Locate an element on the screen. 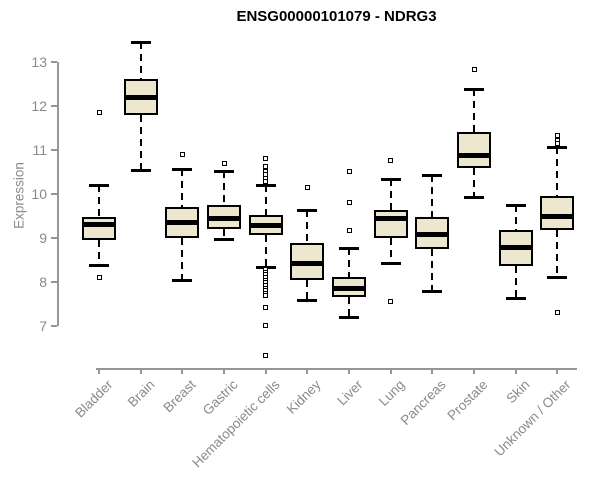  y-tick-label: 12 is located at coordinates (39, 106).